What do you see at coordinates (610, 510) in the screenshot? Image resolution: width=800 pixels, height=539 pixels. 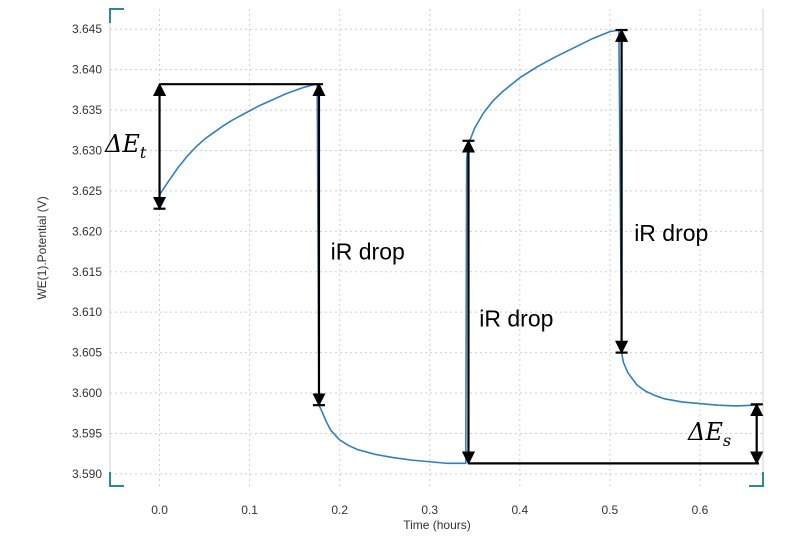 I see `x-tick-label: 0.5` at bounding box center [610, 510].